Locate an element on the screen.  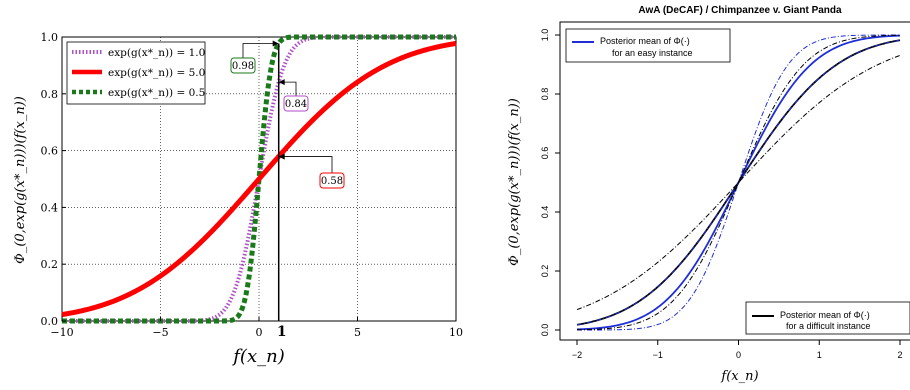
easy-legend-box is located at coordinates (648, 45).